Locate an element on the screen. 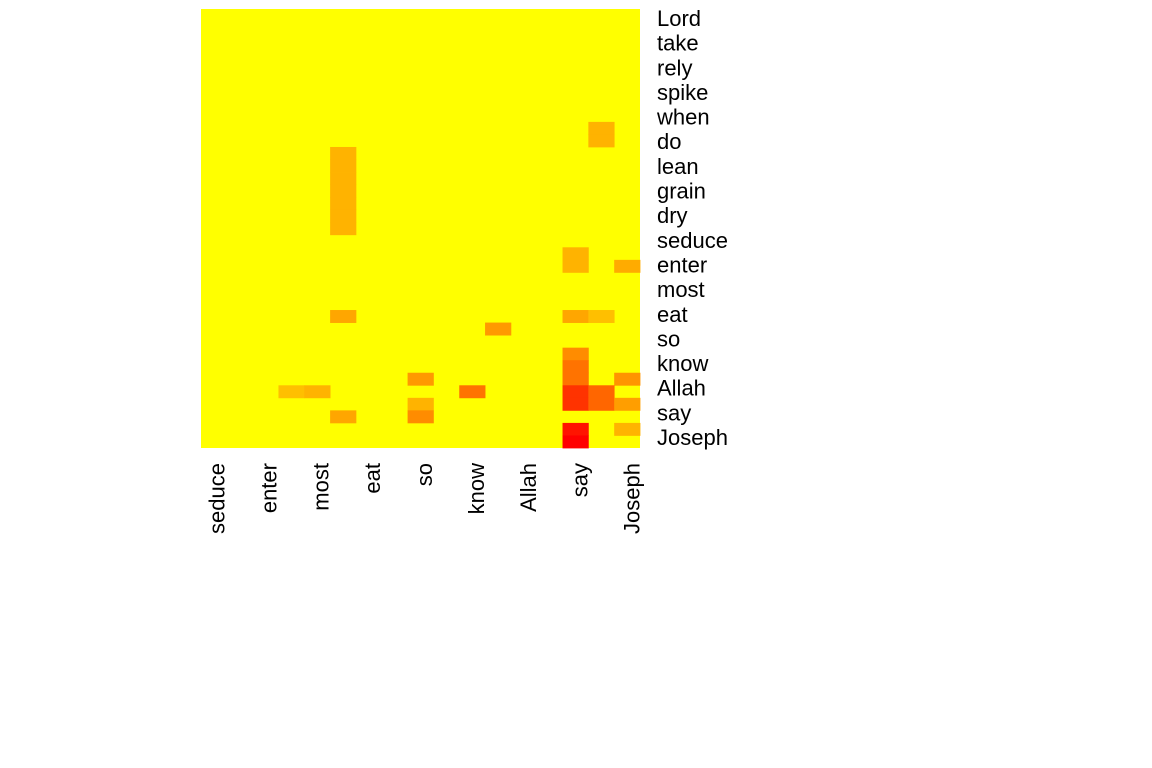 This screenshot has height=768, width=1152. y-tick-label: Allah is located at coordinates (681, 388).